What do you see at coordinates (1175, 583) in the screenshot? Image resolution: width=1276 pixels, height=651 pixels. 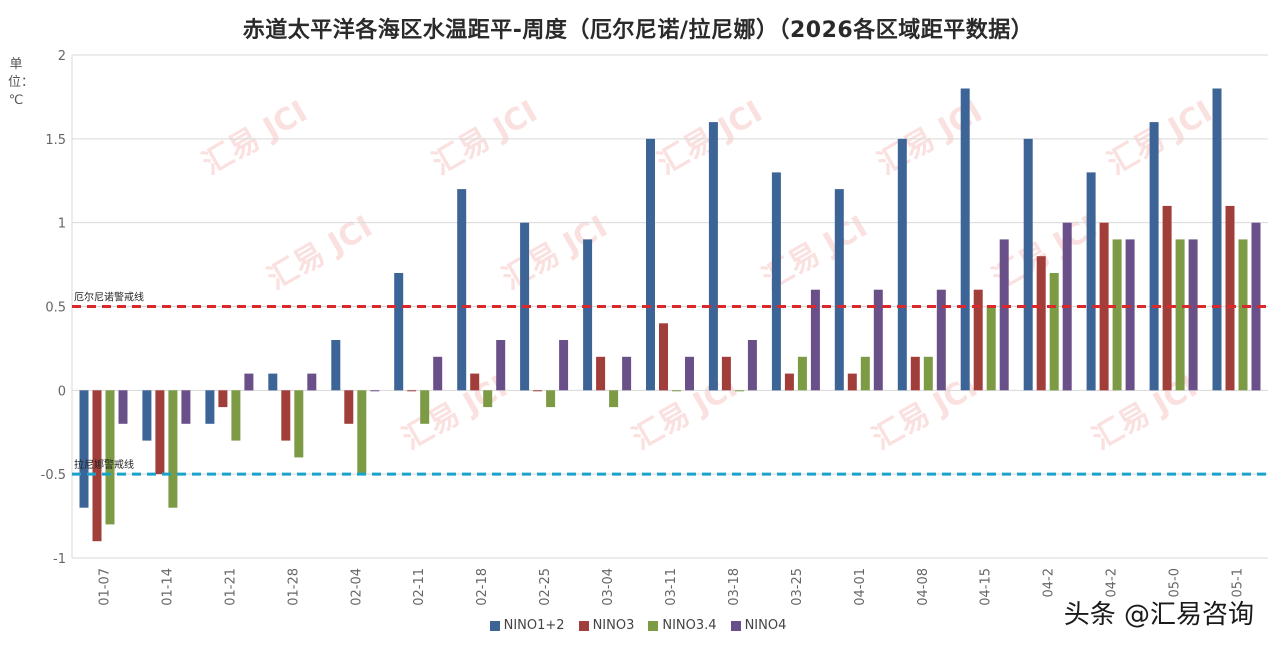 I see `x-tick-label: 05-0` at bounding box center [1175, 583].